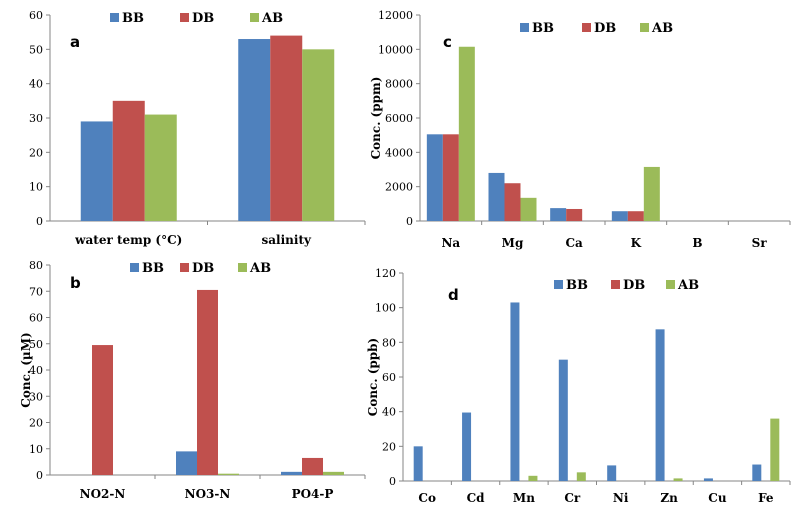 Image resolution: width=803 pixels, height=524 pixels. I want to click on panel-a-bar-db-salinity, so click(286, 128).